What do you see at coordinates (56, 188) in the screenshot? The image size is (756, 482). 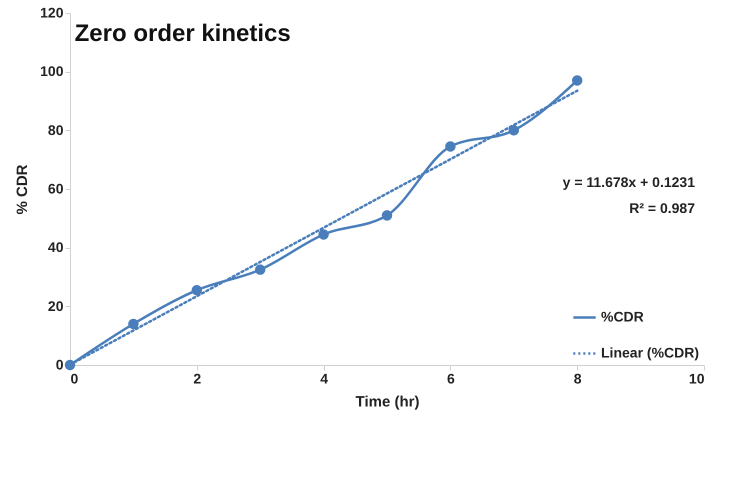 I see `y-tick-label: 60` at bounding box center [56, 188].